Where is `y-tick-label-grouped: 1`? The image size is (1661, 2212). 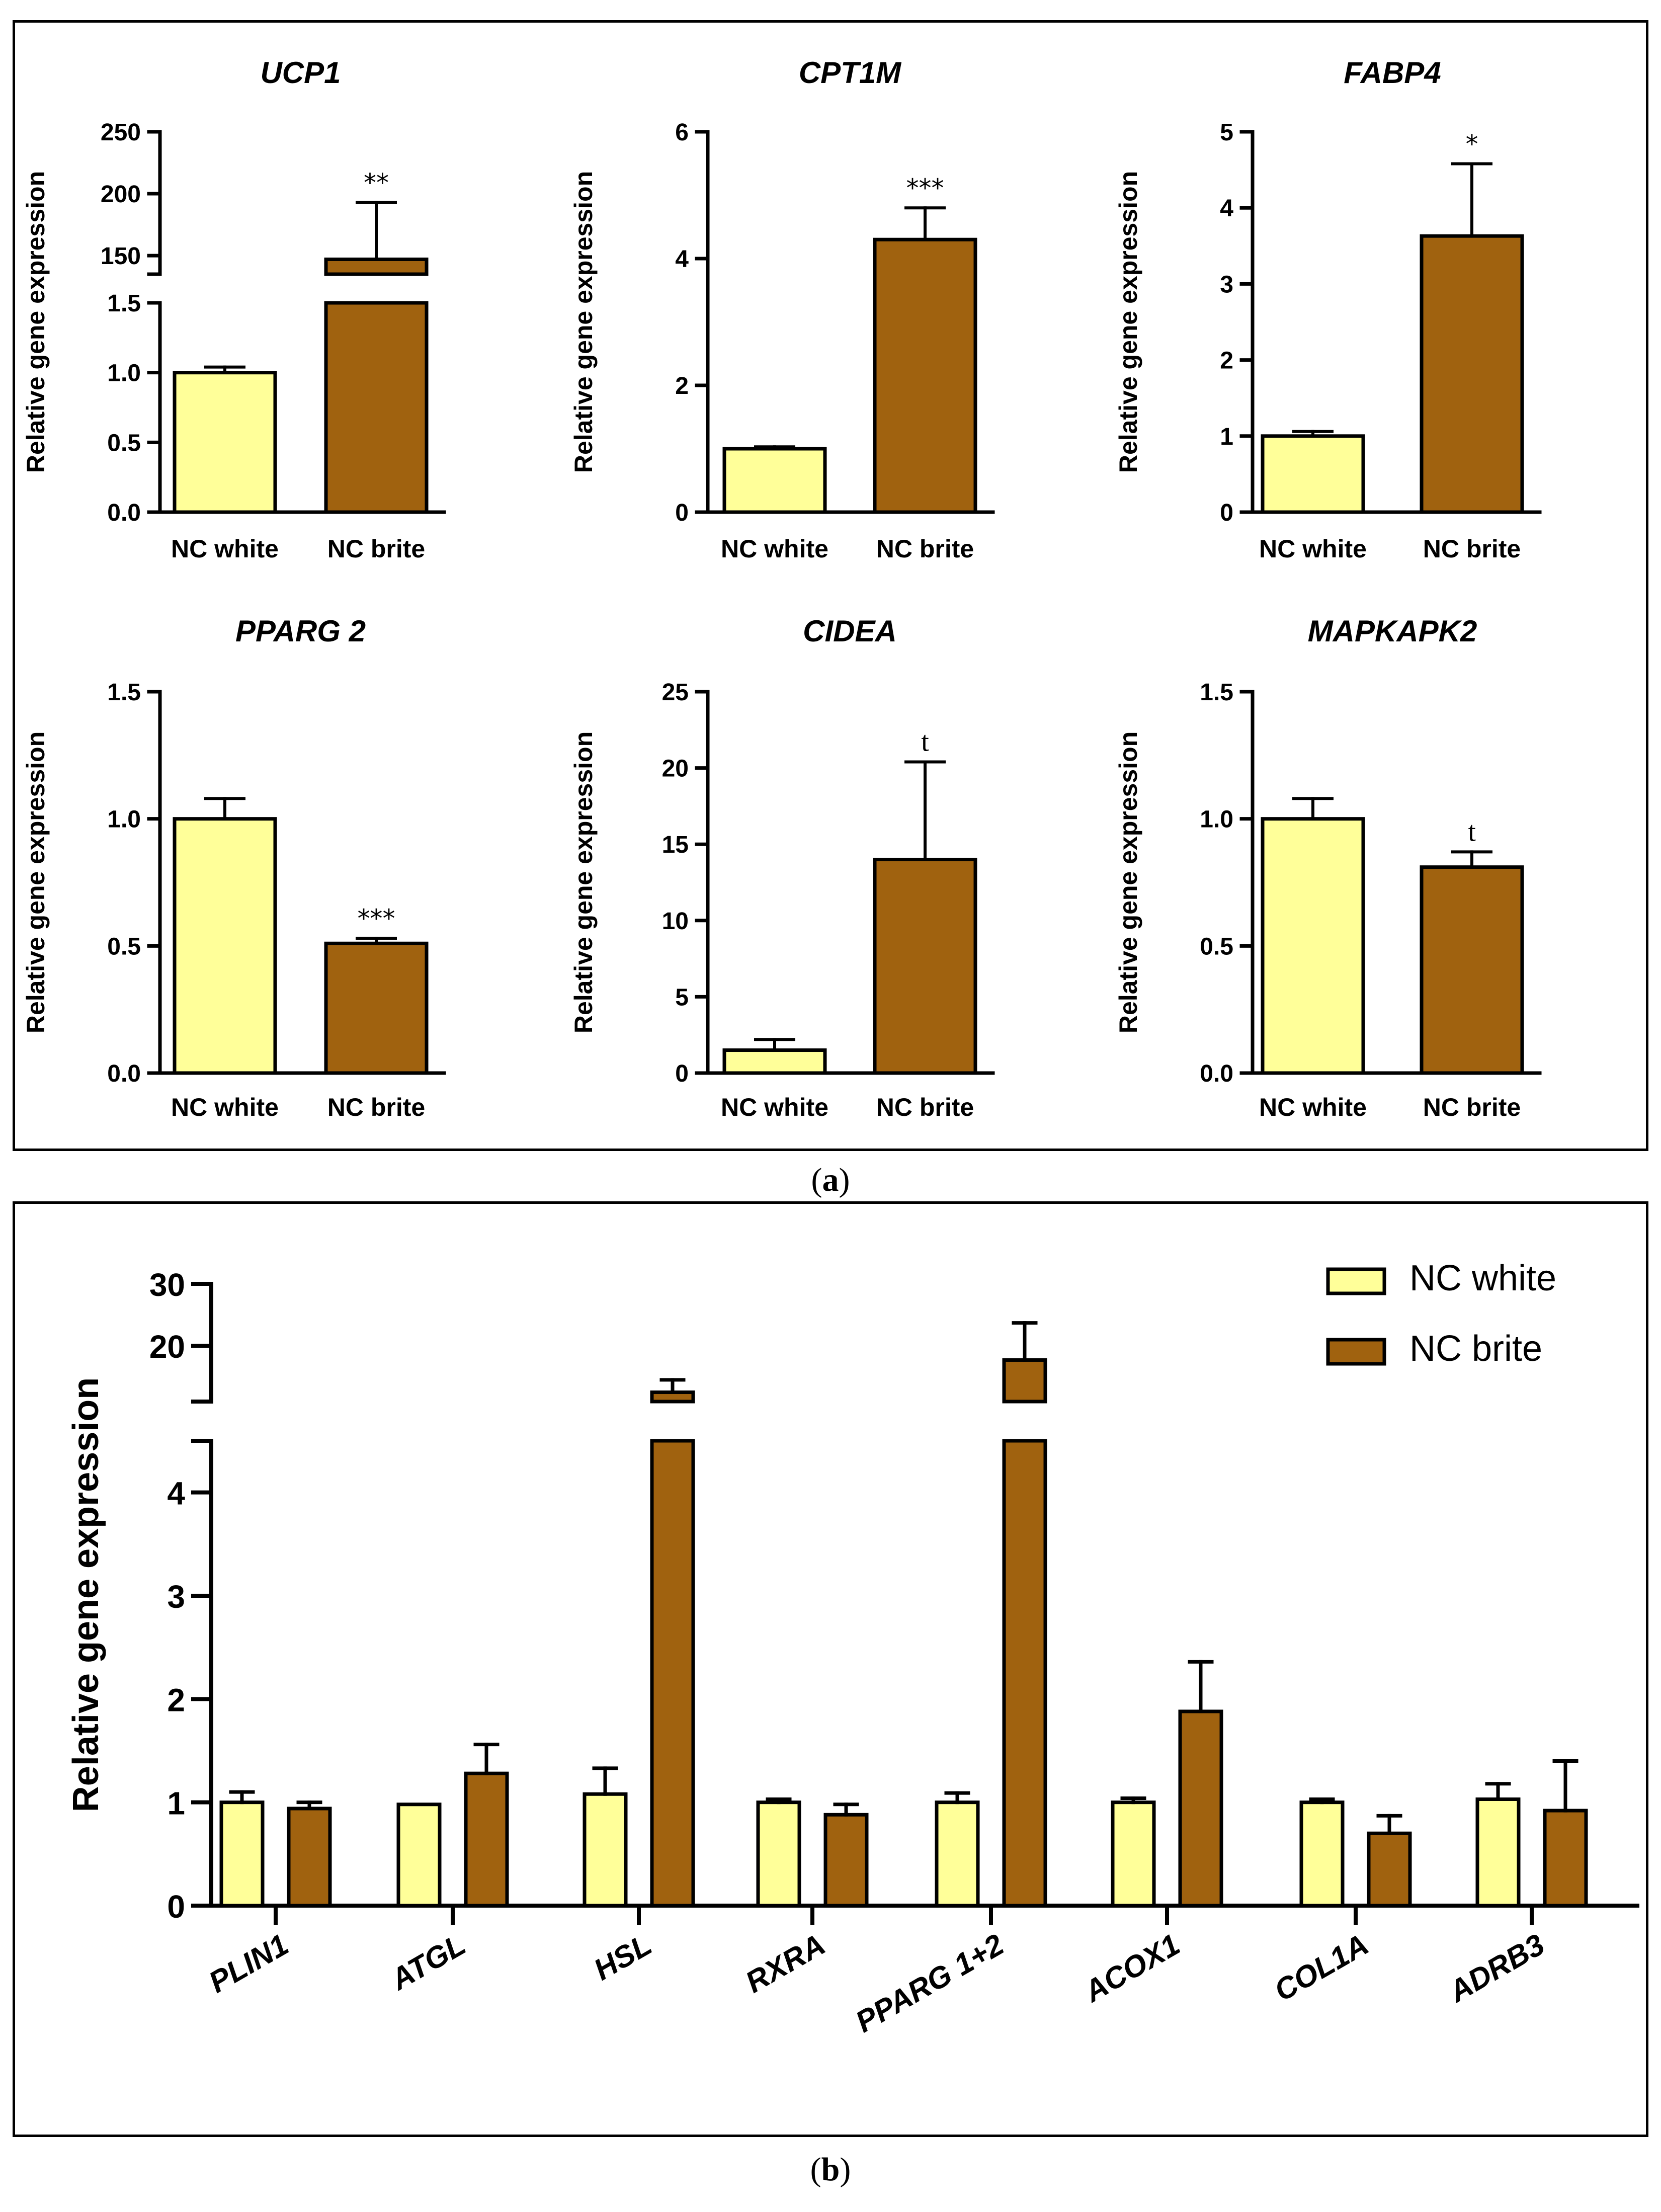 y-tick-label-grouped: 1 is located at coordinates (176, 1803).